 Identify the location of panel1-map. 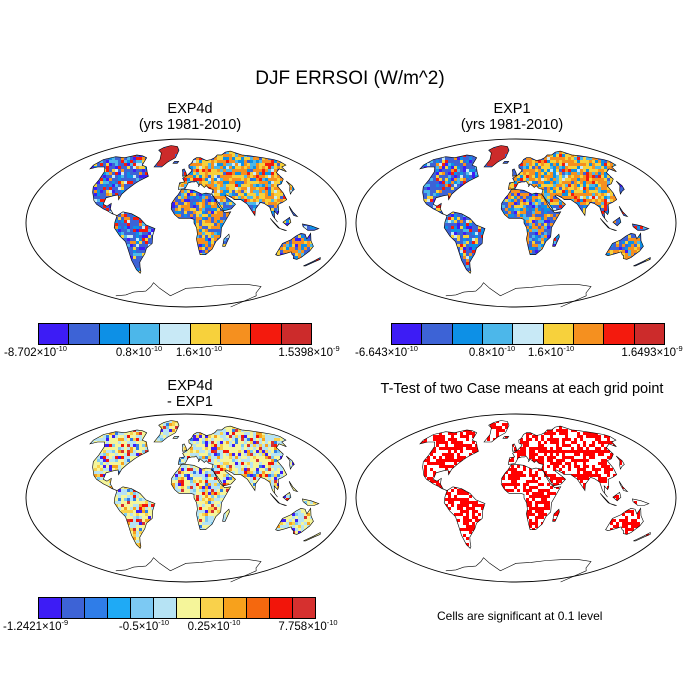
(186, 223).